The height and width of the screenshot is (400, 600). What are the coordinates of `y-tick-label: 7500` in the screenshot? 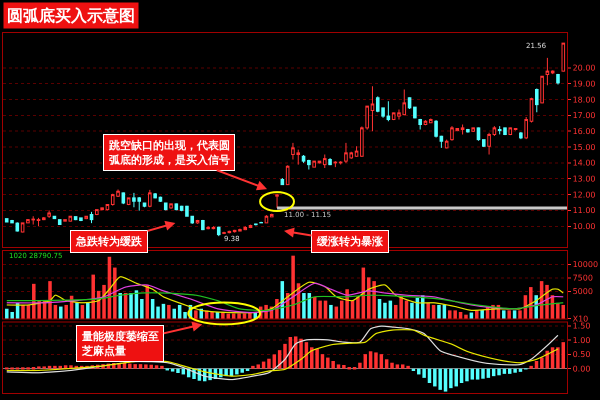 It's located at (582, 278).